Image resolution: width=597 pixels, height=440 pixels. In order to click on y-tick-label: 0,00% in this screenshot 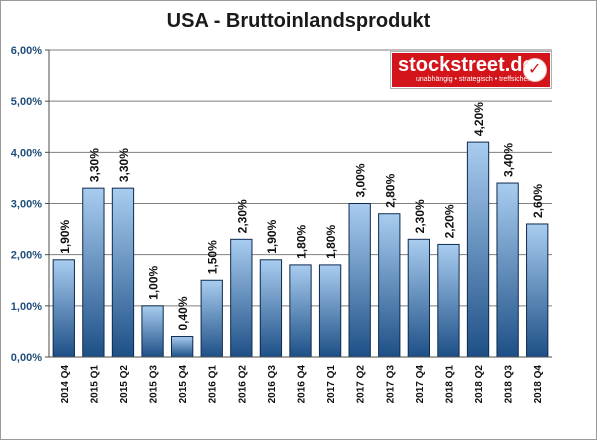, I will do `click(26, 358)`.